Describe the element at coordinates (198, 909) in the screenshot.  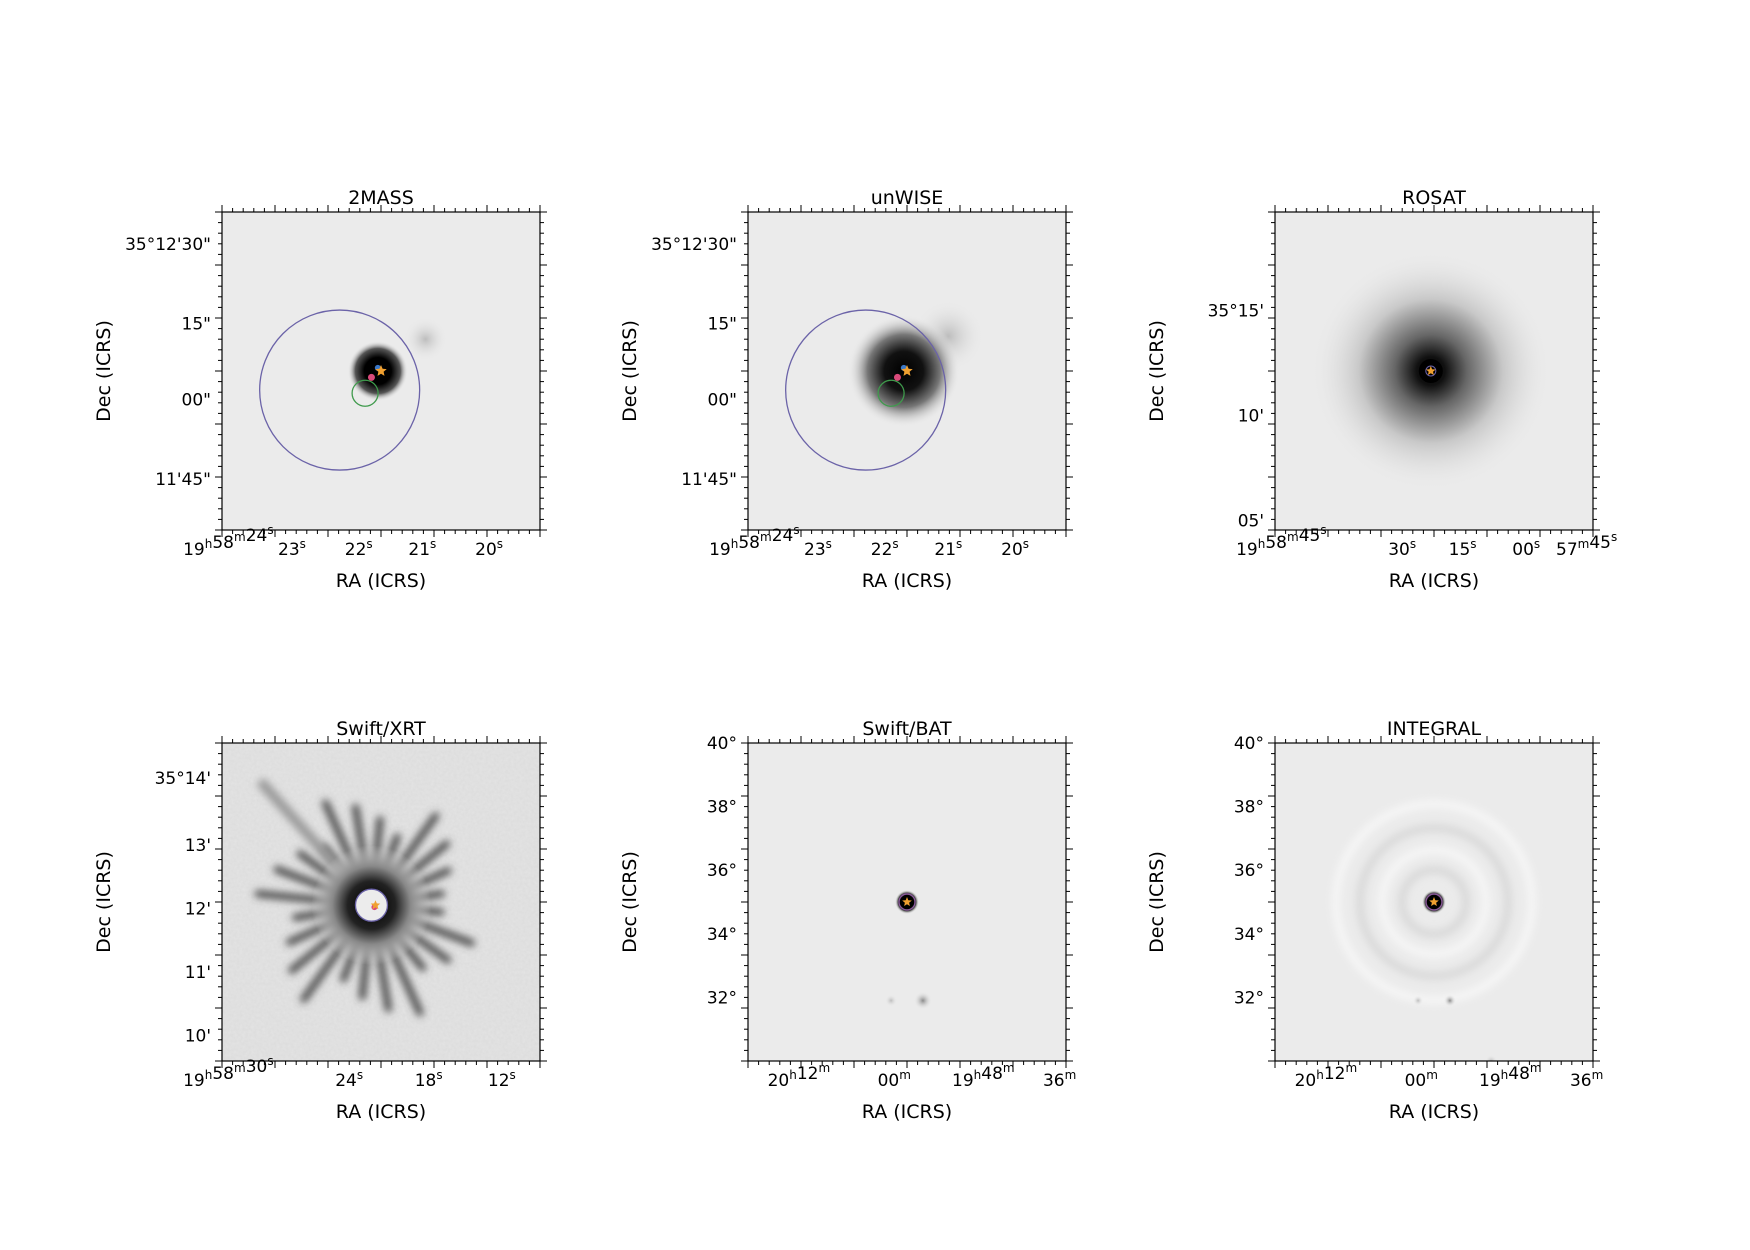
I see `y-tick-label: 12'` at that location.